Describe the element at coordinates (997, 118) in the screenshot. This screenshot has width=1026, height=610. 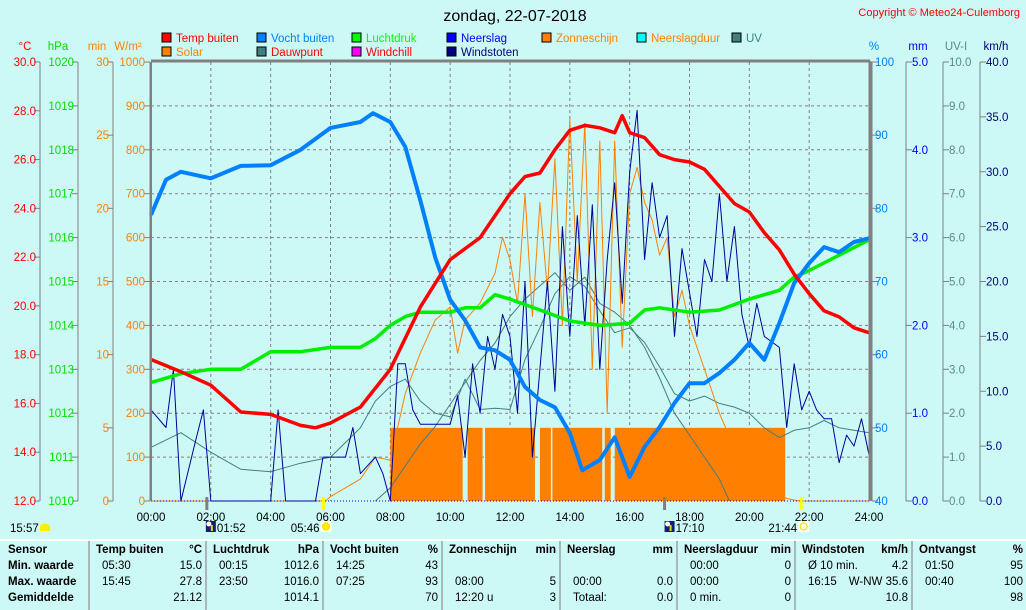
I see `y-tick-label: 35.0` at that location.